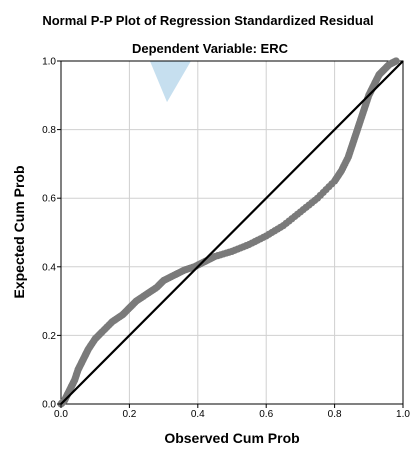 Image resolution: width=411 pixels, height=449 pixels. Describe the element at coordinates (49, 336) in the screenshot. I see `y-tick-label: 0.2` at that location.